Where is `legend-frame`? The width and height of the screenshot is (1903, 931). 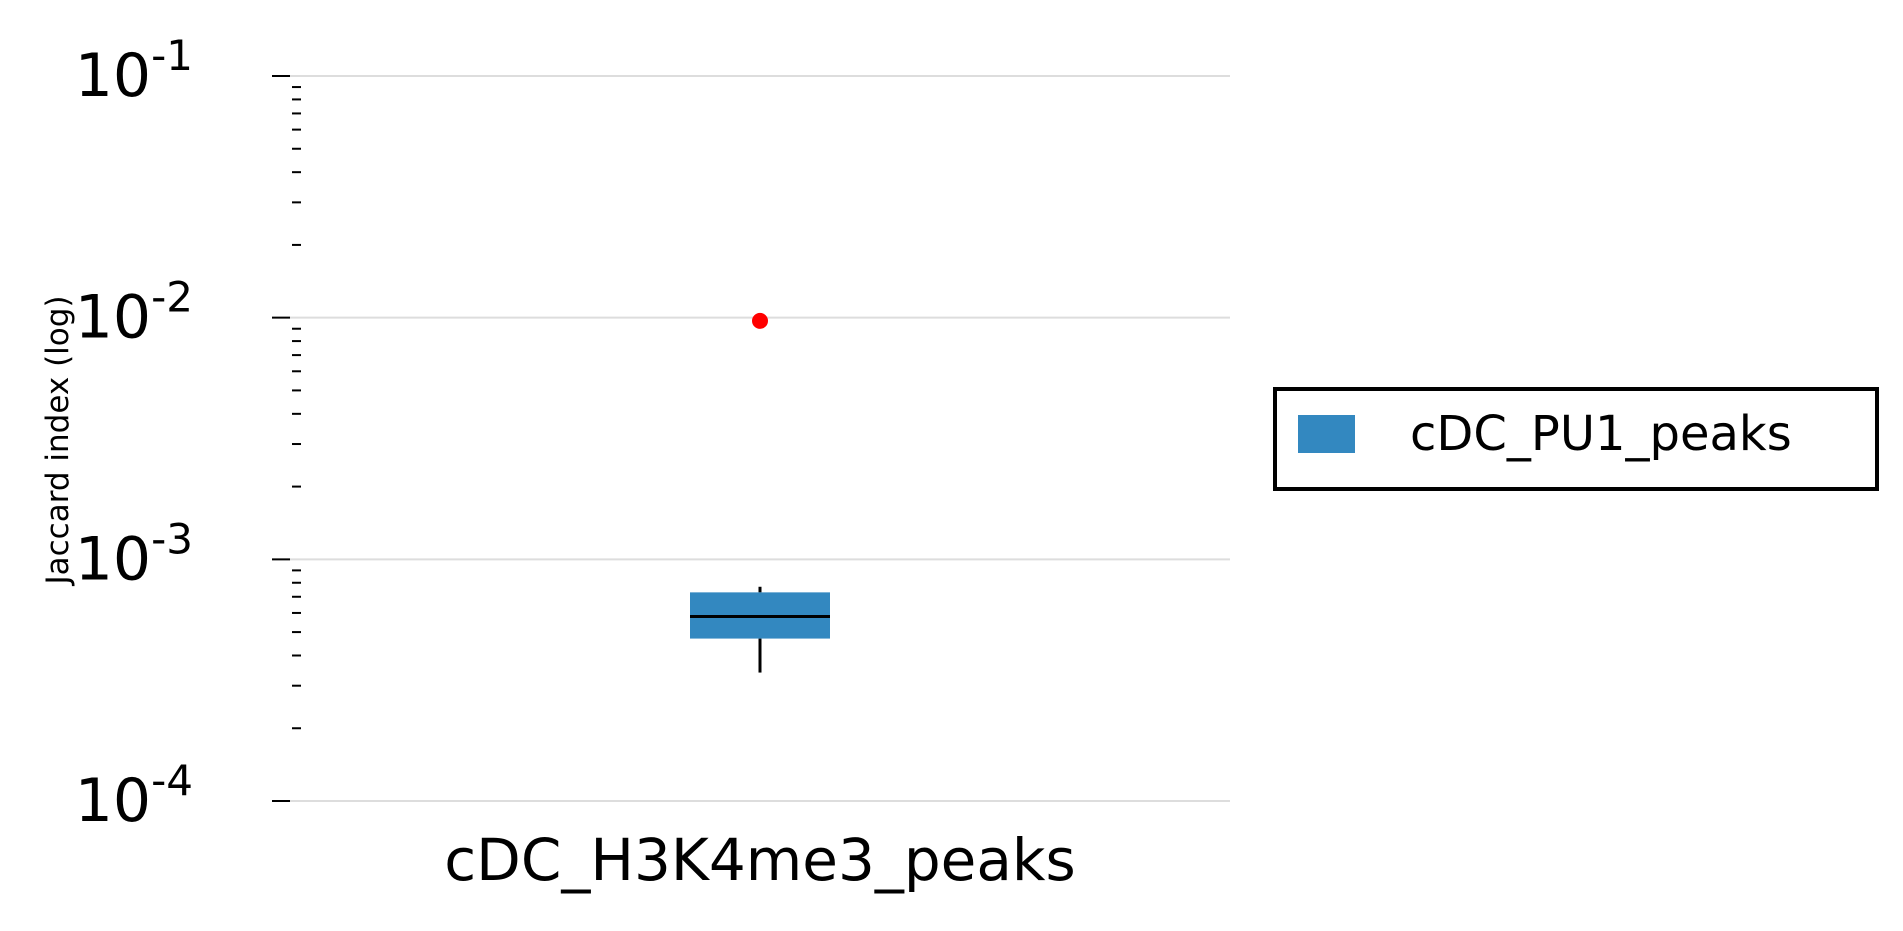
legend-frame is located at coordinates (1576, 439).